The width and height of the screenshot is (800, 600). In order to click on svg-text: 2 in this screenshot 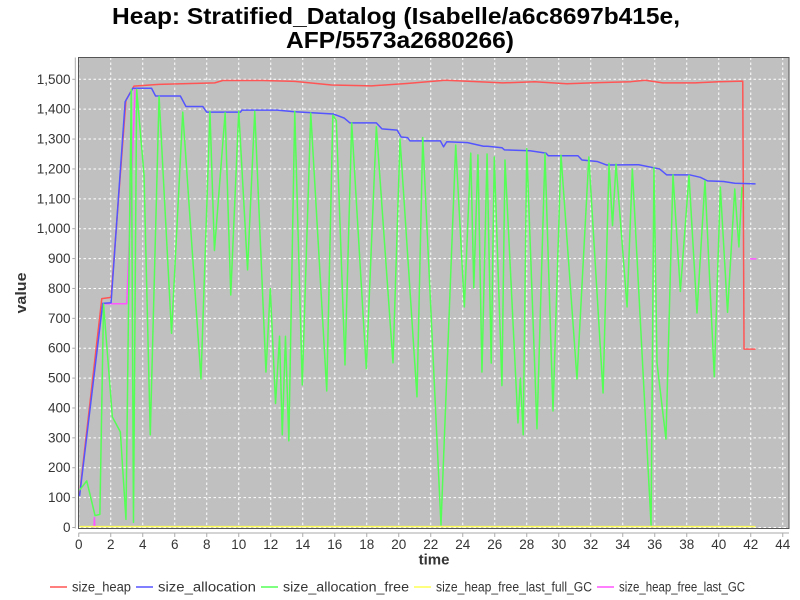, I will do `click(111, 544)`.